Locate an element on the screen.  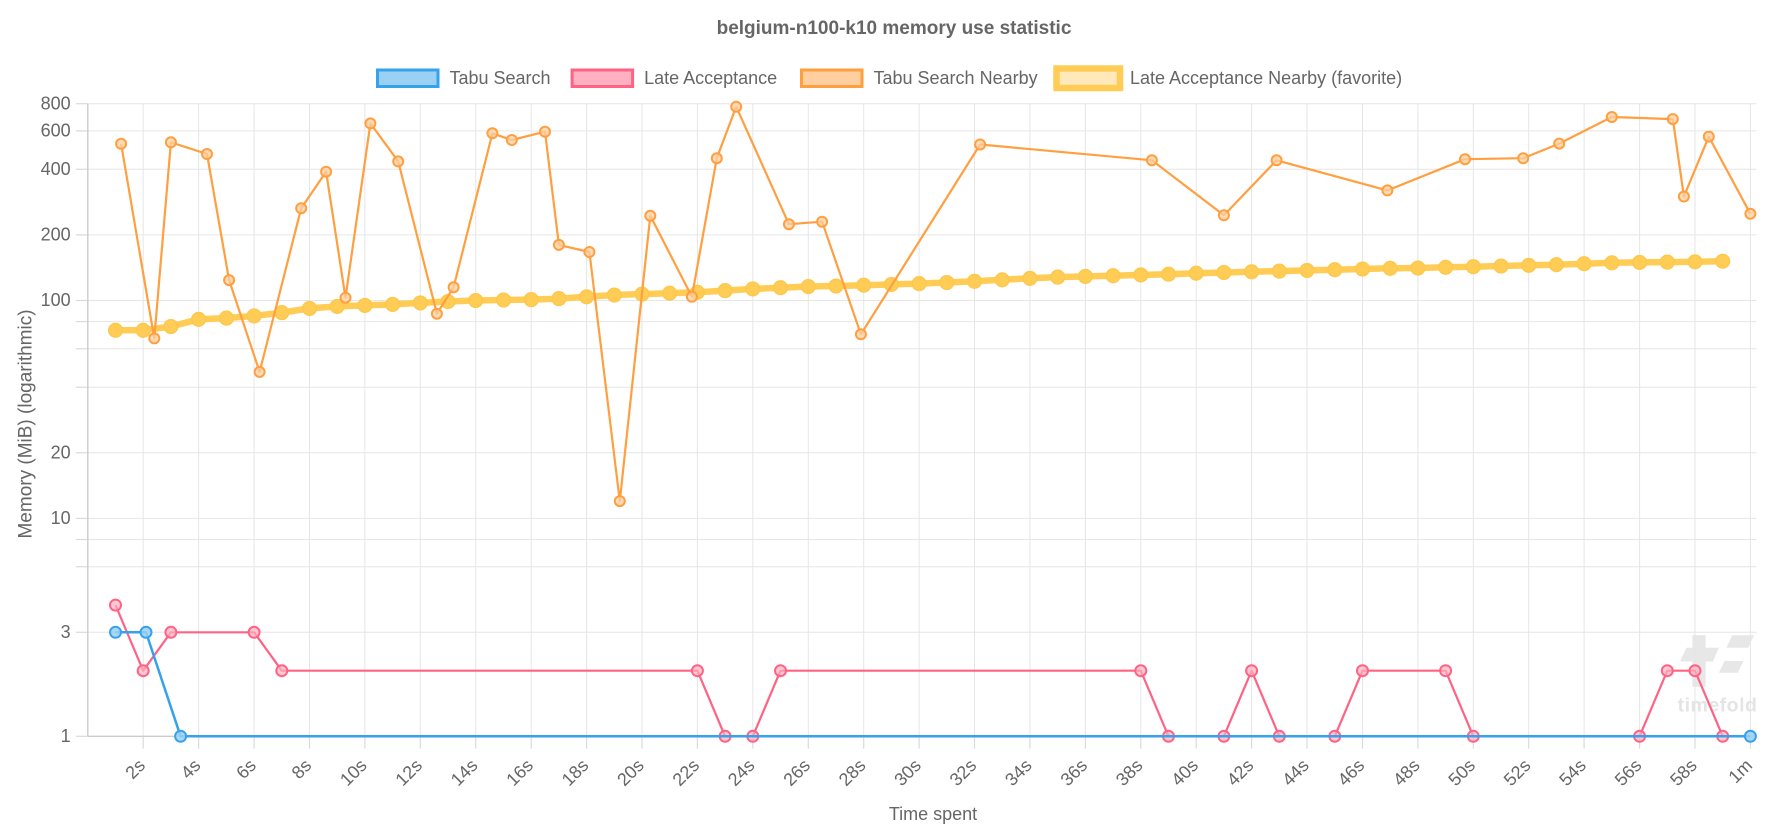
svg-text: 10 is located at coordinates (61, 518).